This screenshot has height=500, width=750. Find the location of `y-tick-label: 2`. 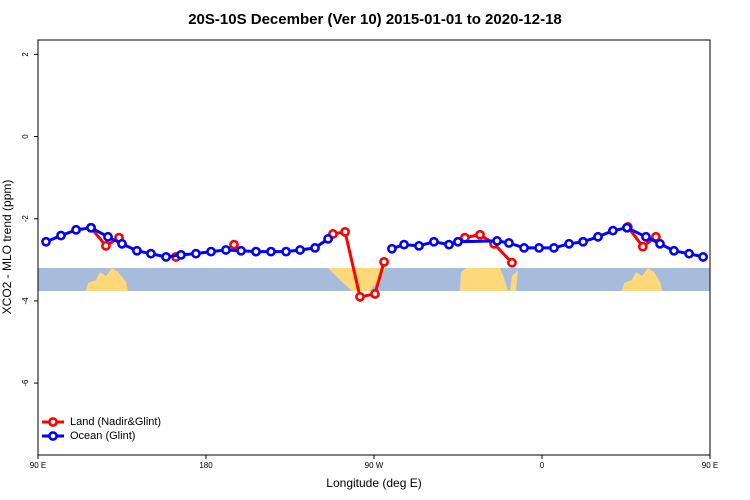

y-tick-label: 2 is located at coordinates (25, 54).